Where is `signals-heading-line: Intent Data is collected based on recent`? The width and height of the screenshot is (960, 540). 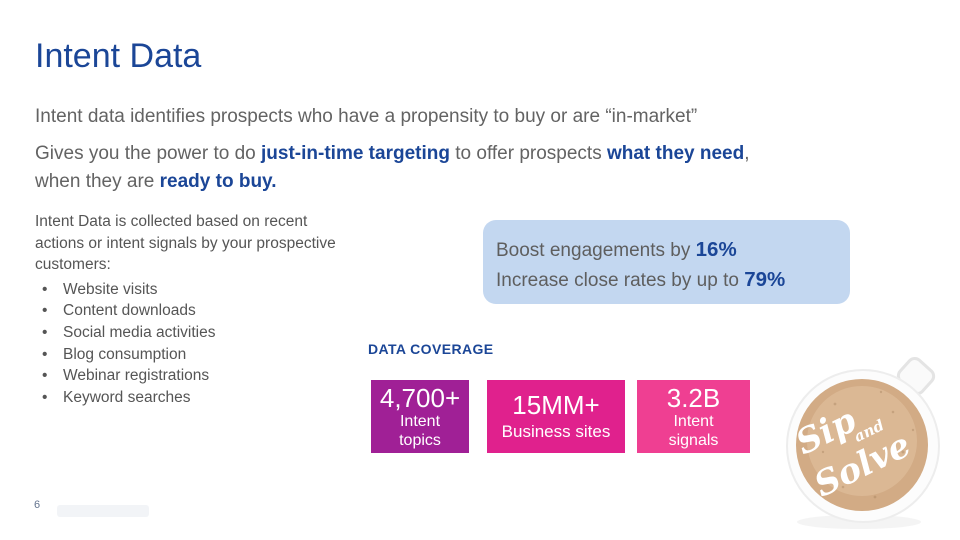 signals-heading-line: Intent Data is collected based on recent is located at coordinates (171, 221).